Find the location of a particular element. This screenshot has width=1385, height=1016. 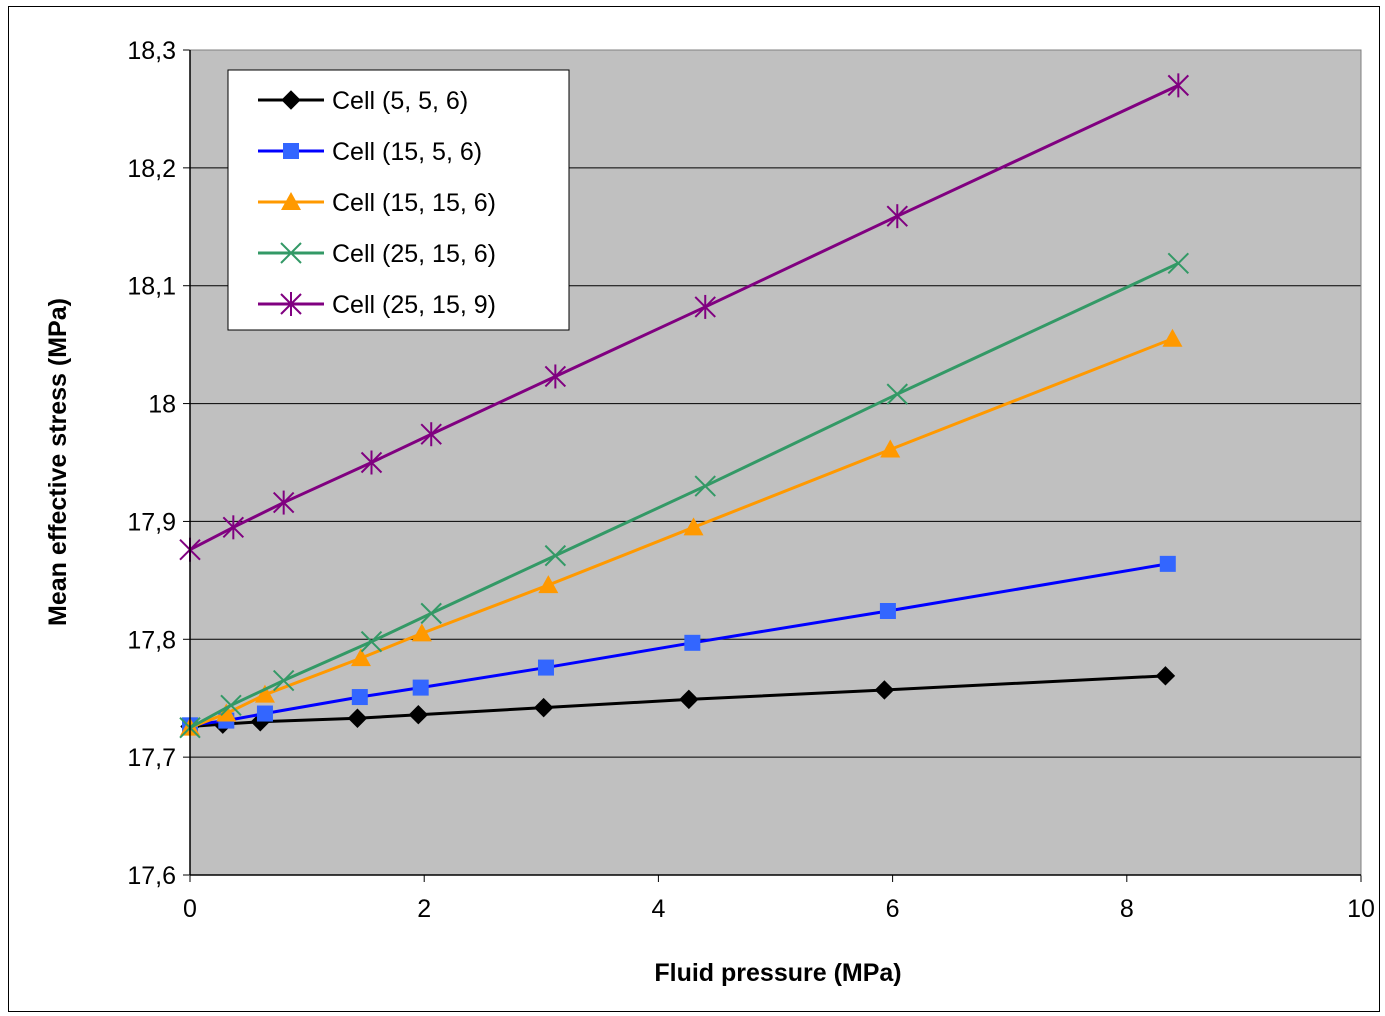

x-axis-title: Fluid pressure (MPa) is located at coordinates (777, 973).